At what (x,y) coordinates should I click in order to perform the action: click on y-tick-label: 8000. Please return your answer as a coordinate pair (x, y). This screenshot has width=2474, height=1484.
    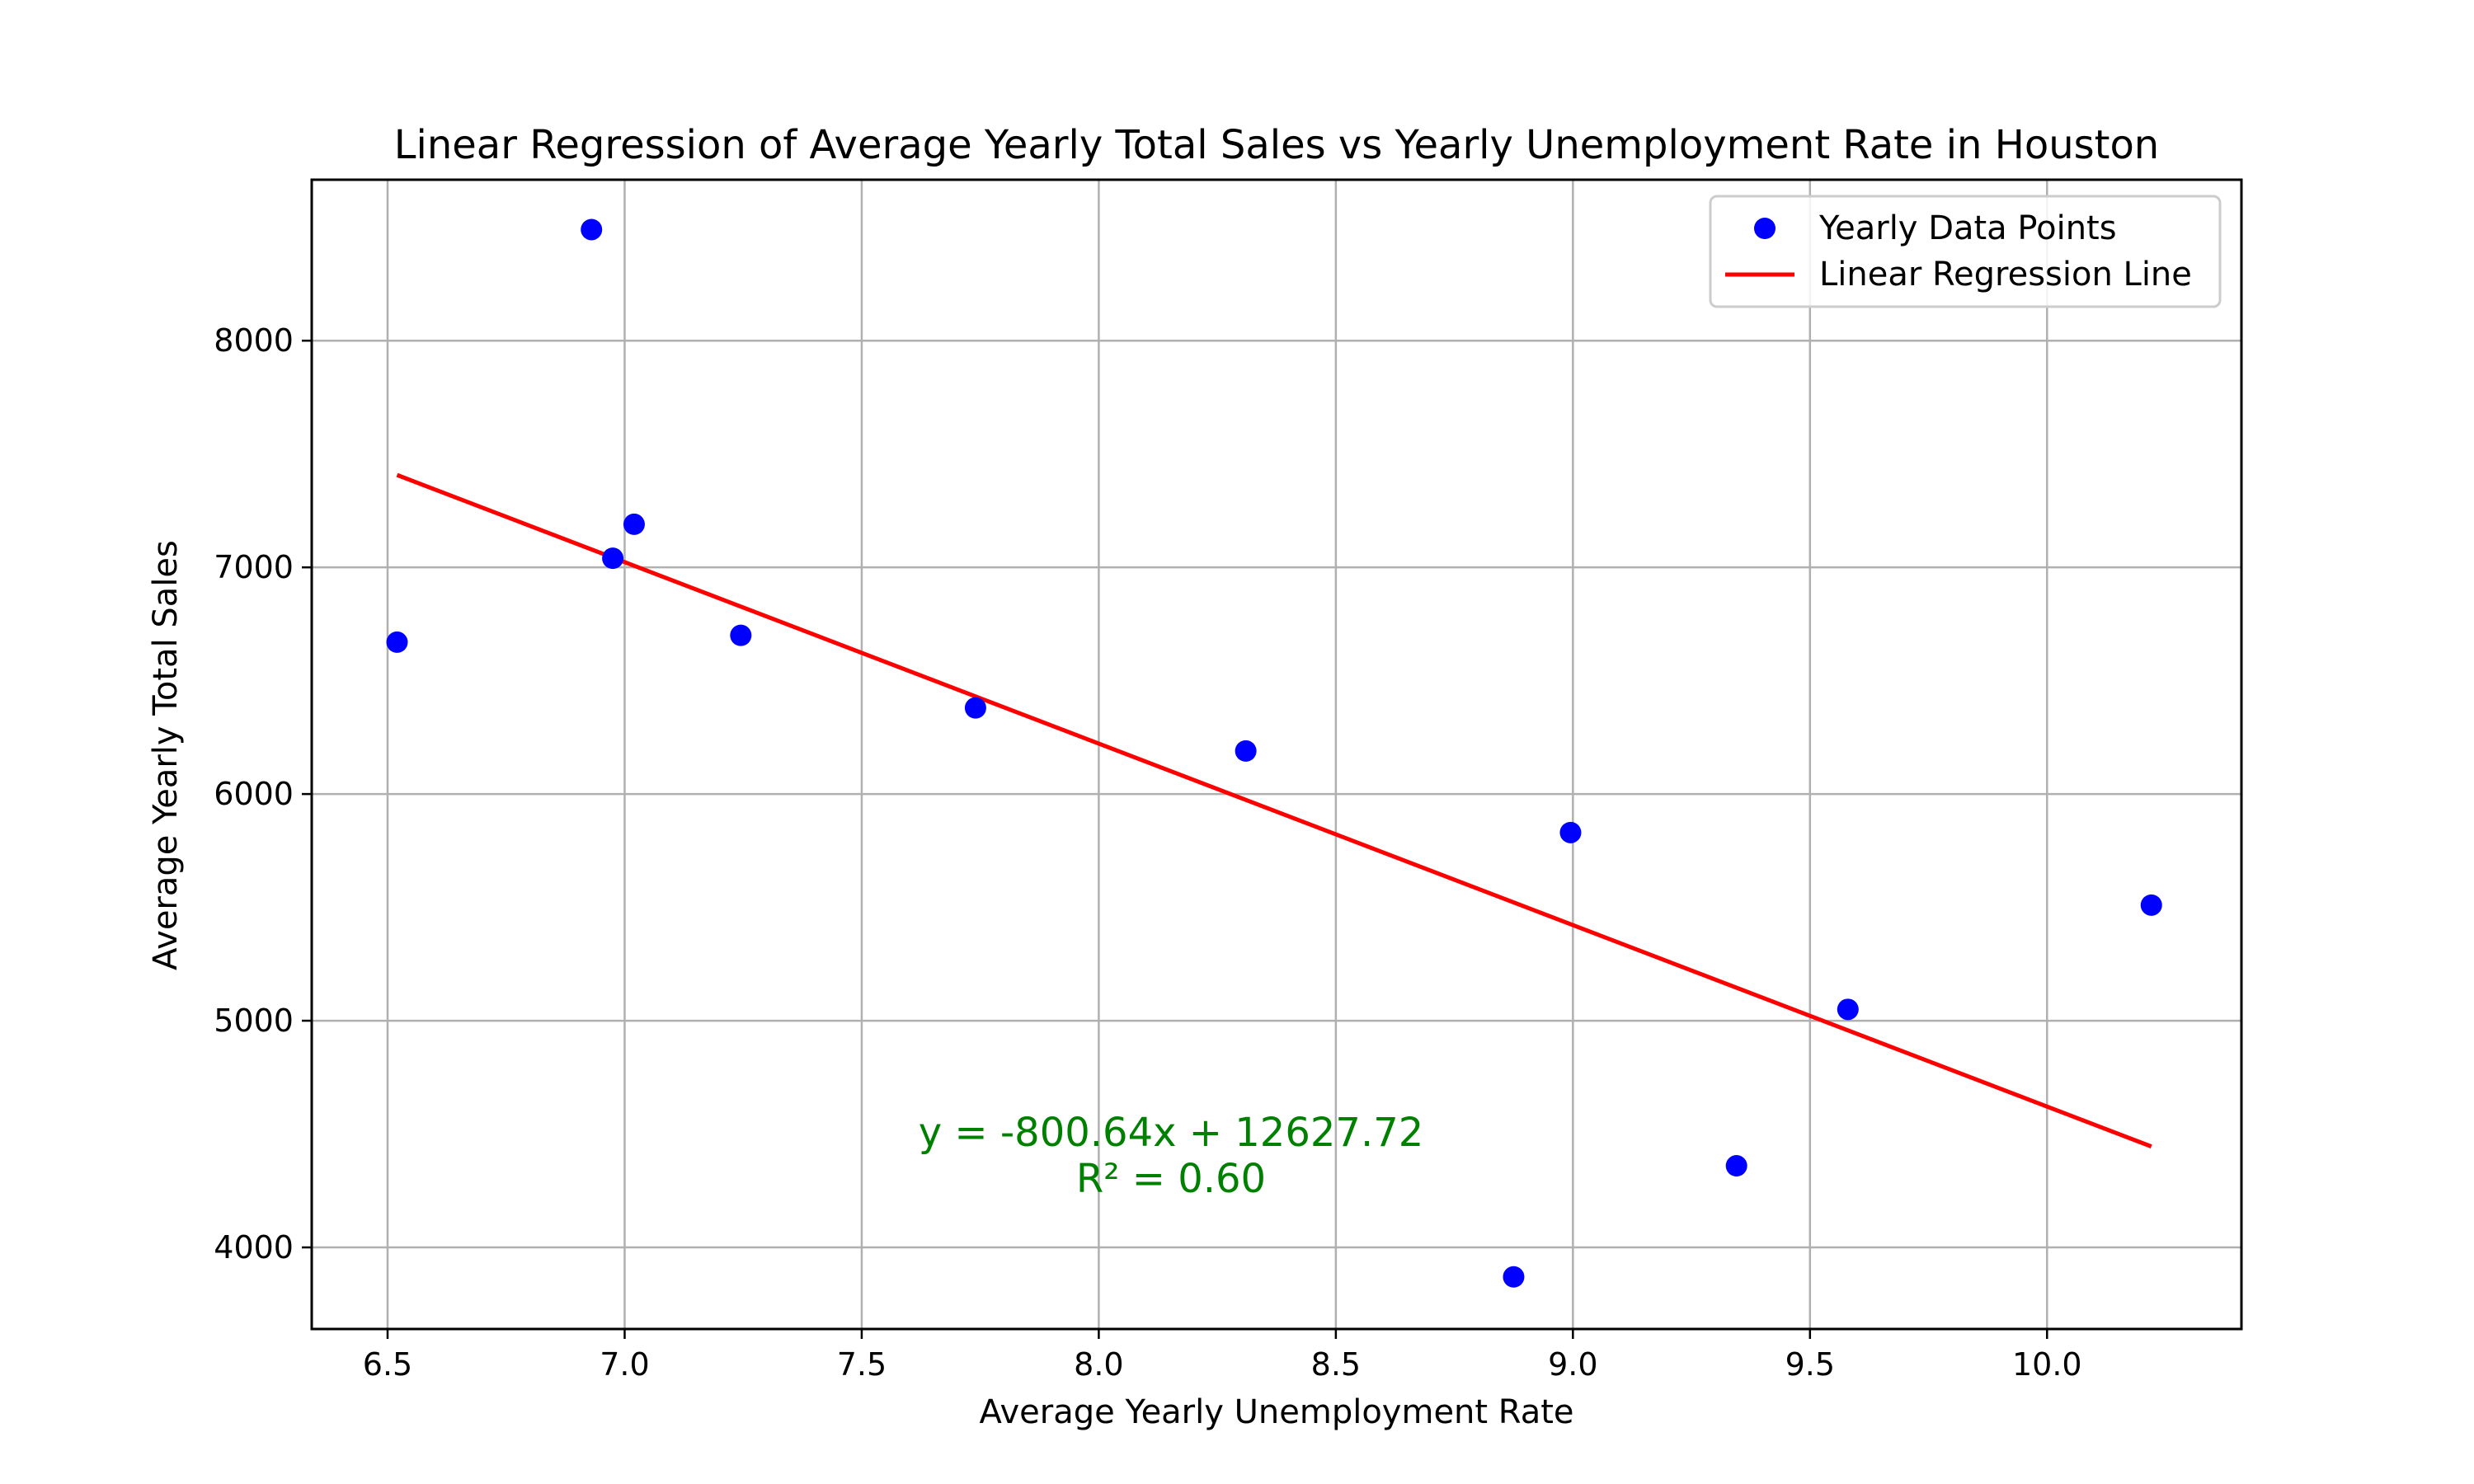
    Looking at the image, I should click on (254, 340).